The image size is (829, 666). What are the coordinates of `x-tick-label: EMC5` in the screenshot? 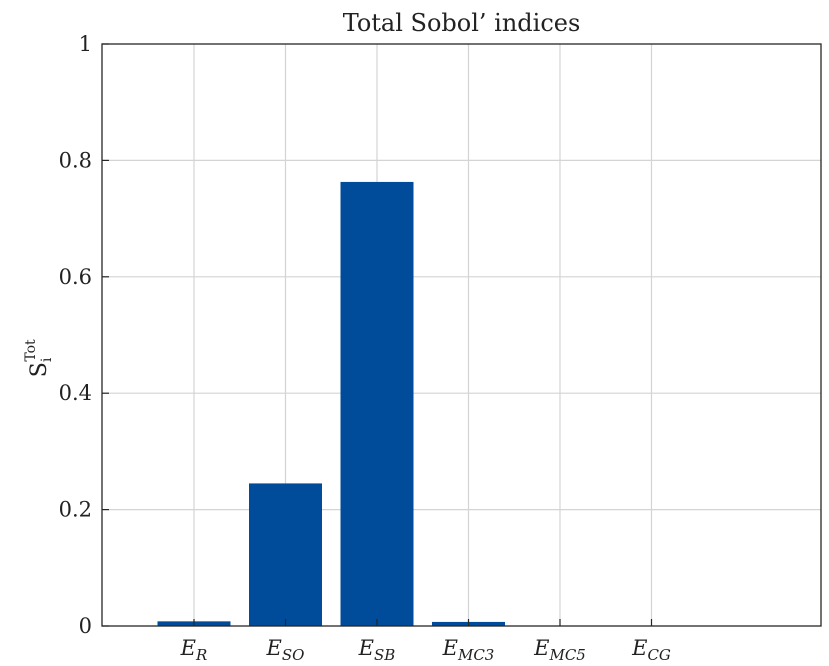 It's located at (559, 650).